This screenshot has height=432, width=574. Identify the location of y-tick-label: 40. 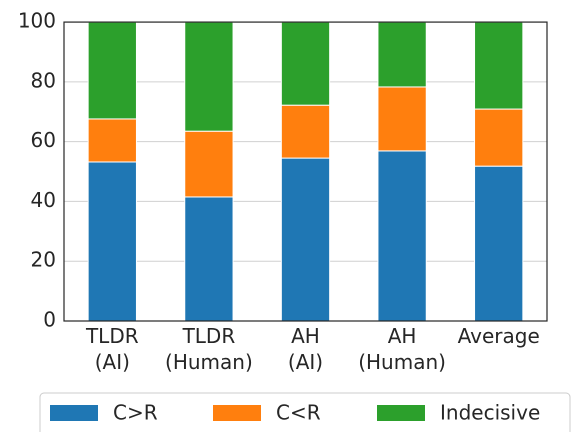
(43, 200).